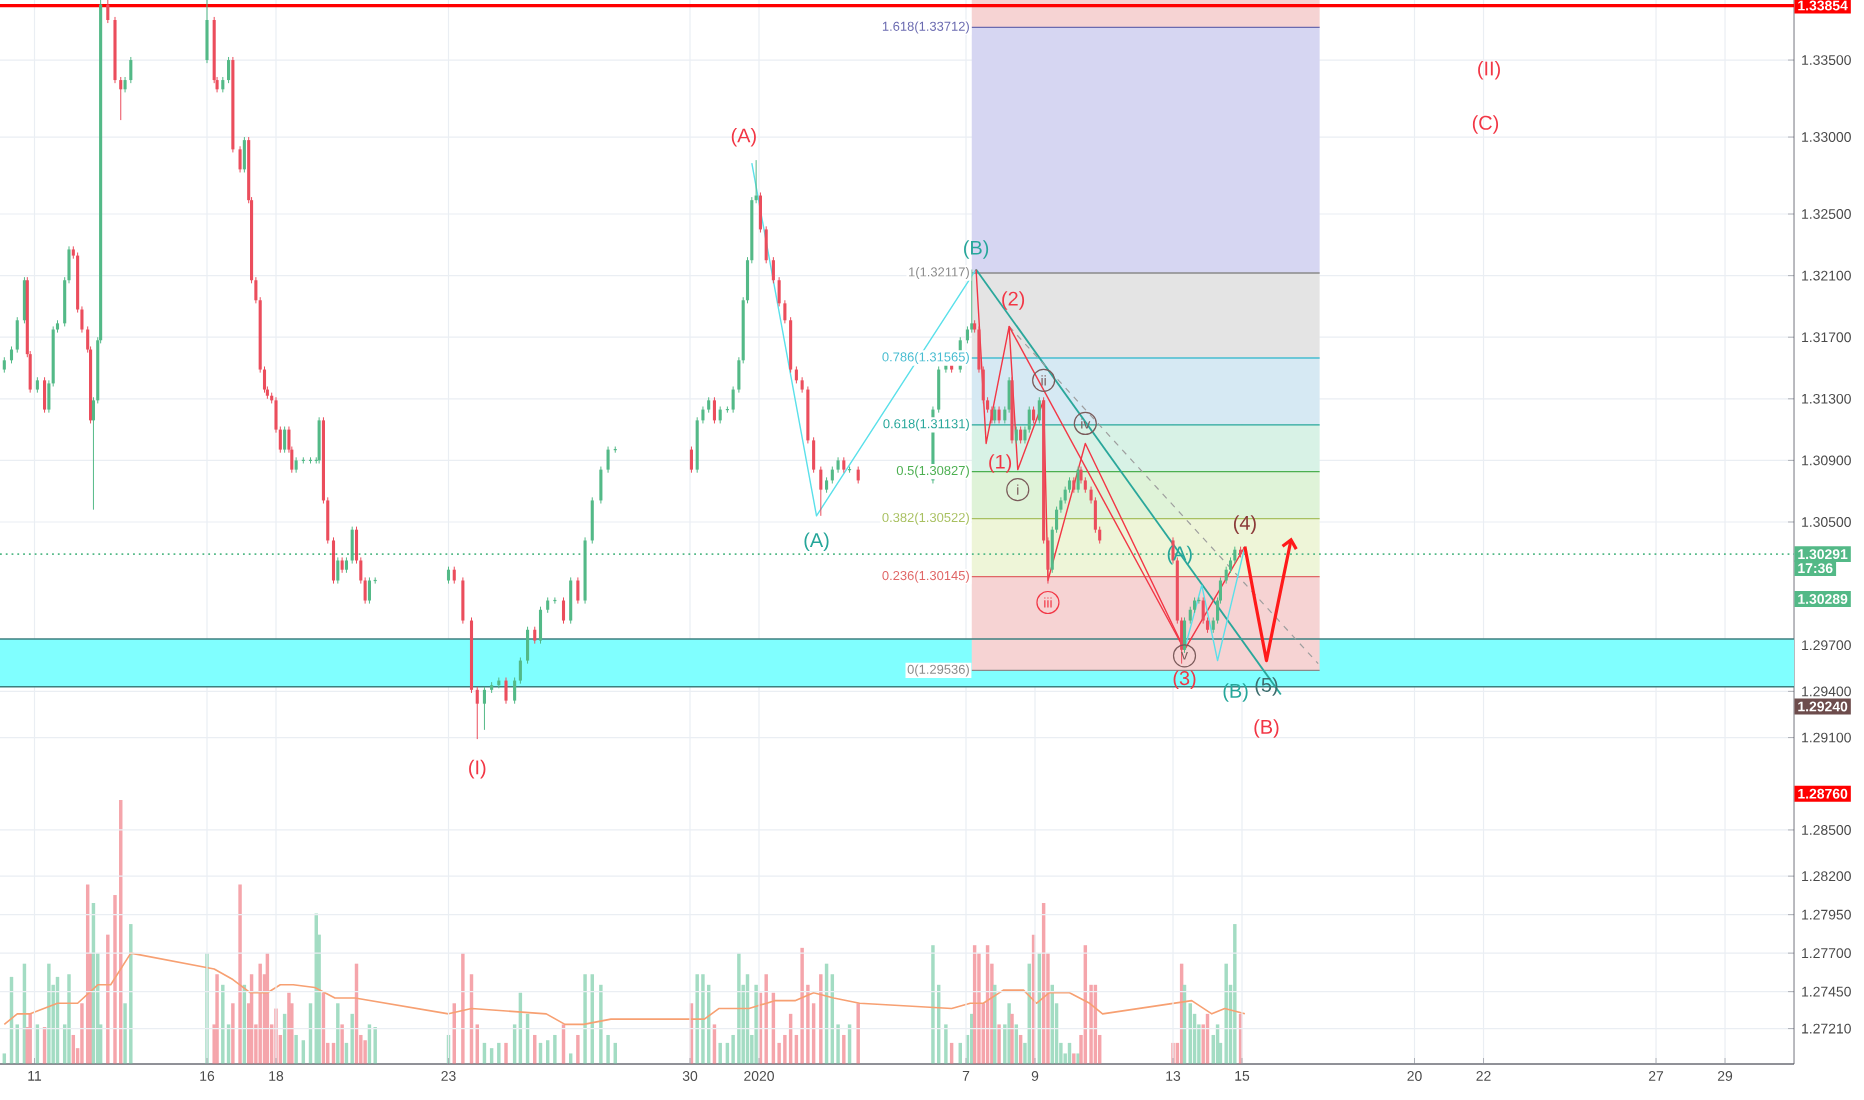 This screenshot has width=1864, height=1100. Describe the element at coordinates (1013, 300) in the screenshot. I see `annotation: (2)` at that location.